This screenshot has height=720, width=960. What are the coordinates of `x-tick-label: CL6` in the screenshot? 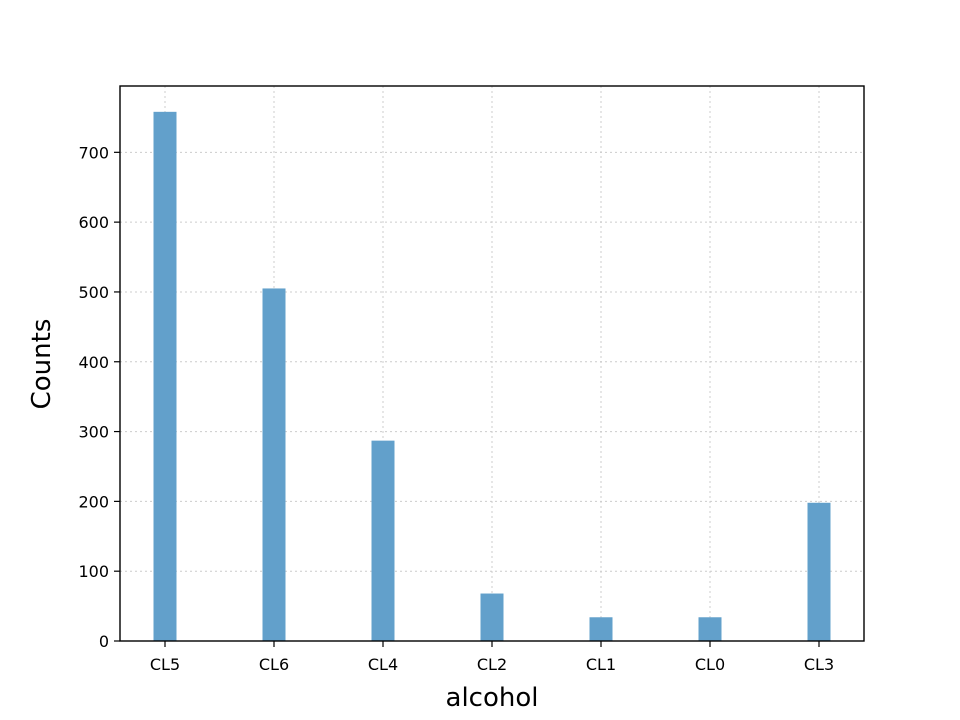 It's located at (274, 664).